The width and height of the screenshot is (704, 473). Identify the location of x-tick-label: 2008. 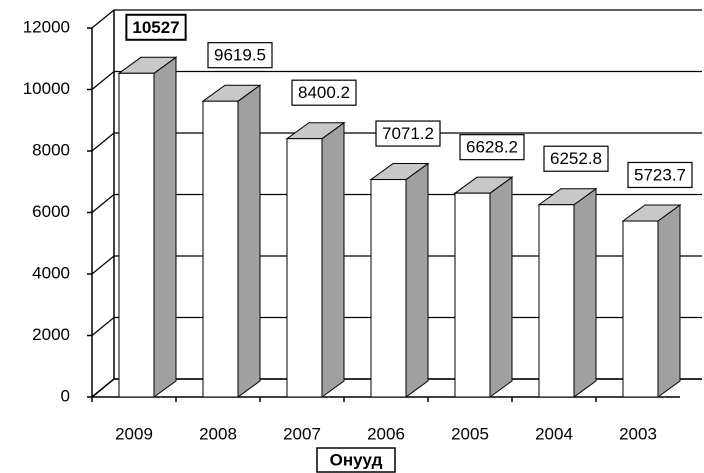
(218, 433).